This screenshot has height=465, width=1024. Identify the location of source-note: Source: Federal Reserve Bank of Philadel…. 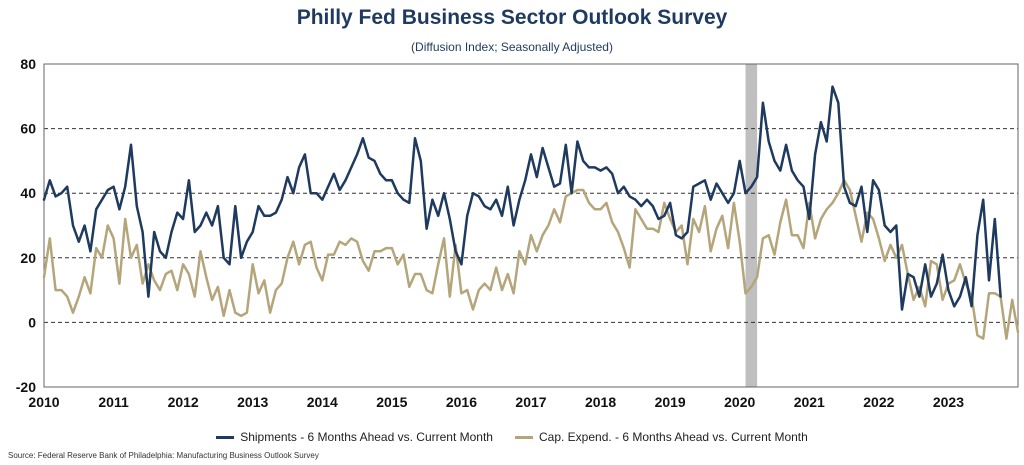
(163, 455).